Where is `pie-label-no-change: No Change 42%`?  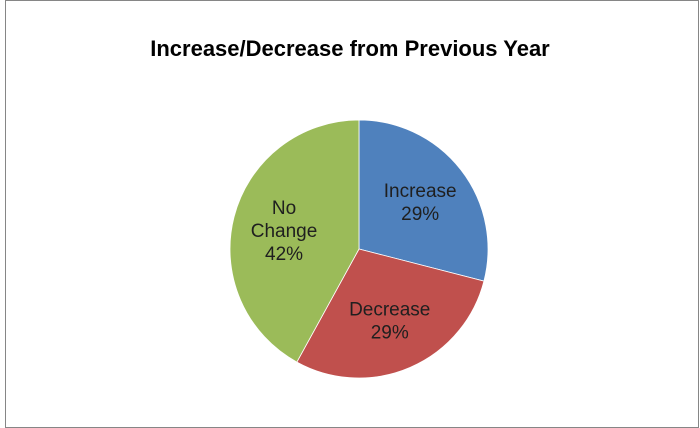 pie-label-no-change: No Change 42% is located at coordinates (284, 231).